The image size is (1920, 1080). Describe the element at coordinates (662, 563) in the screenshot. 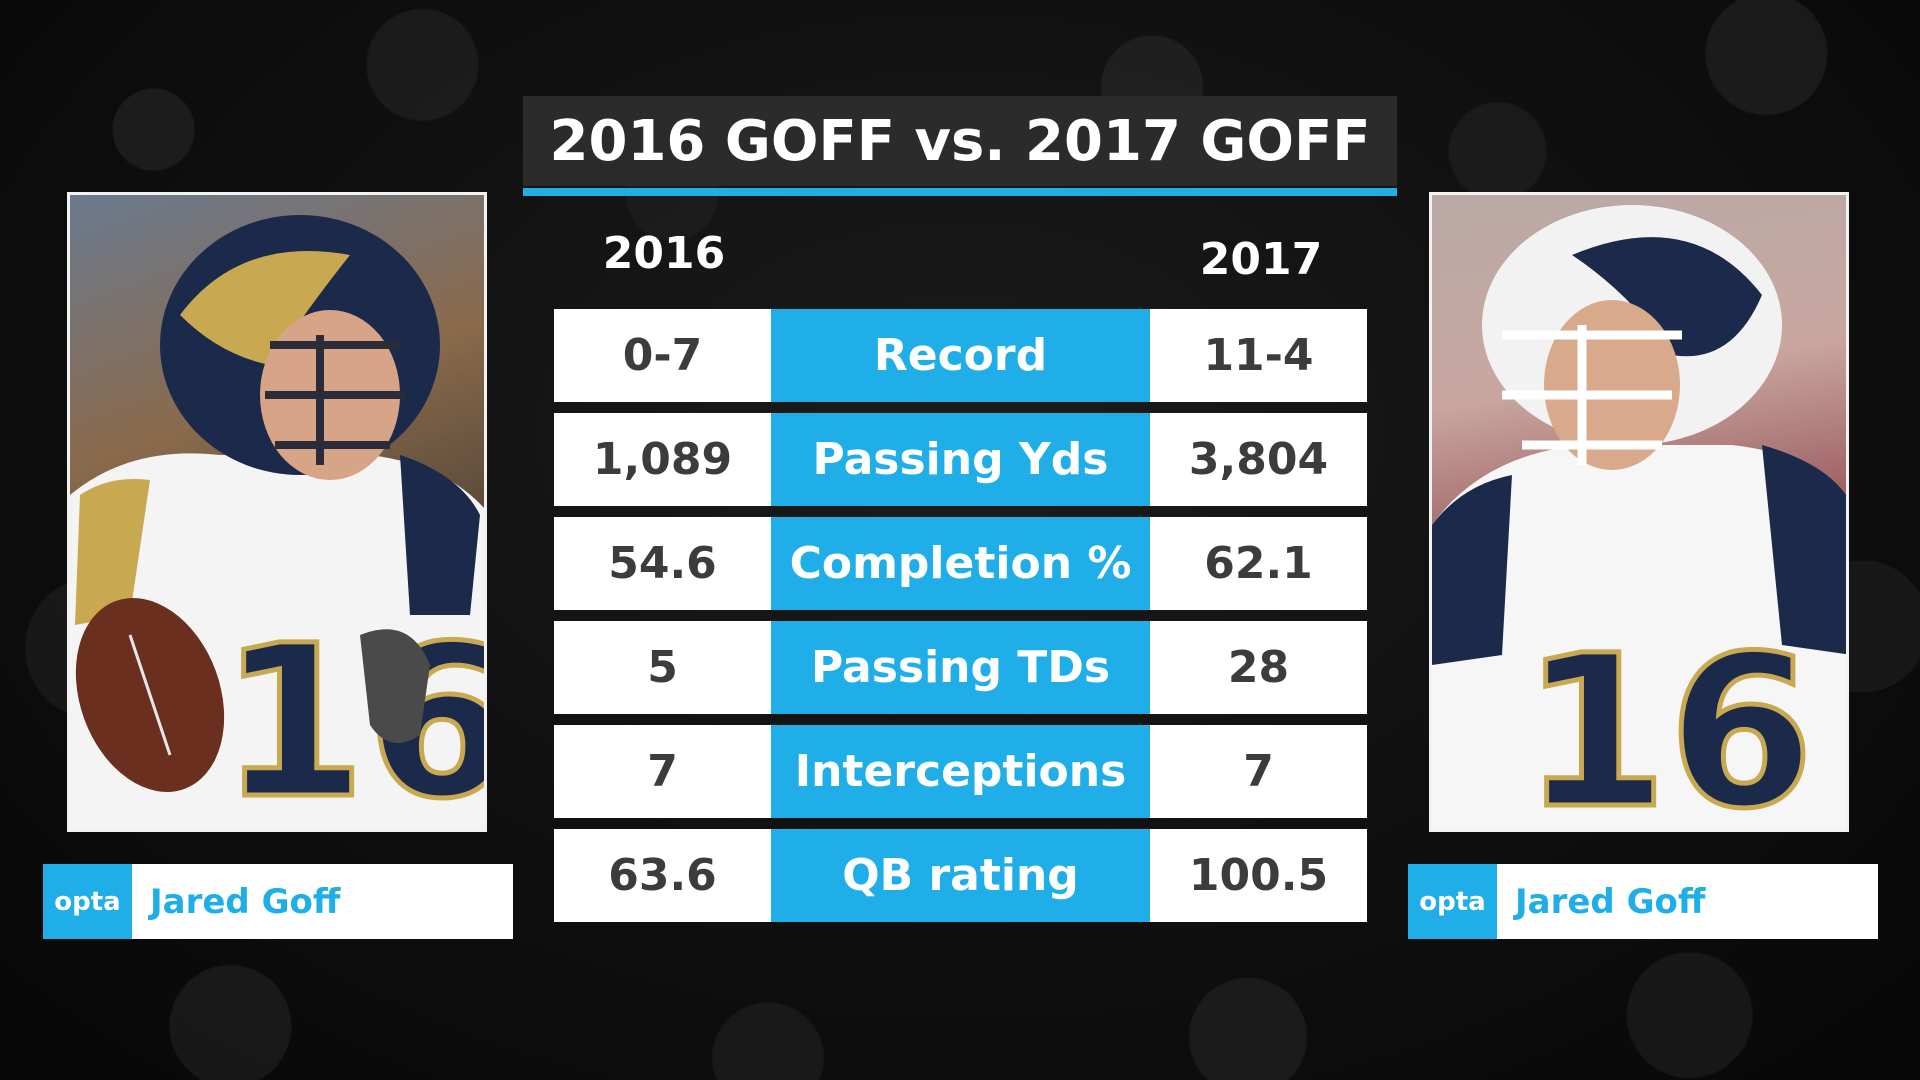

I see `stat-left-value: 54.6` at that location.